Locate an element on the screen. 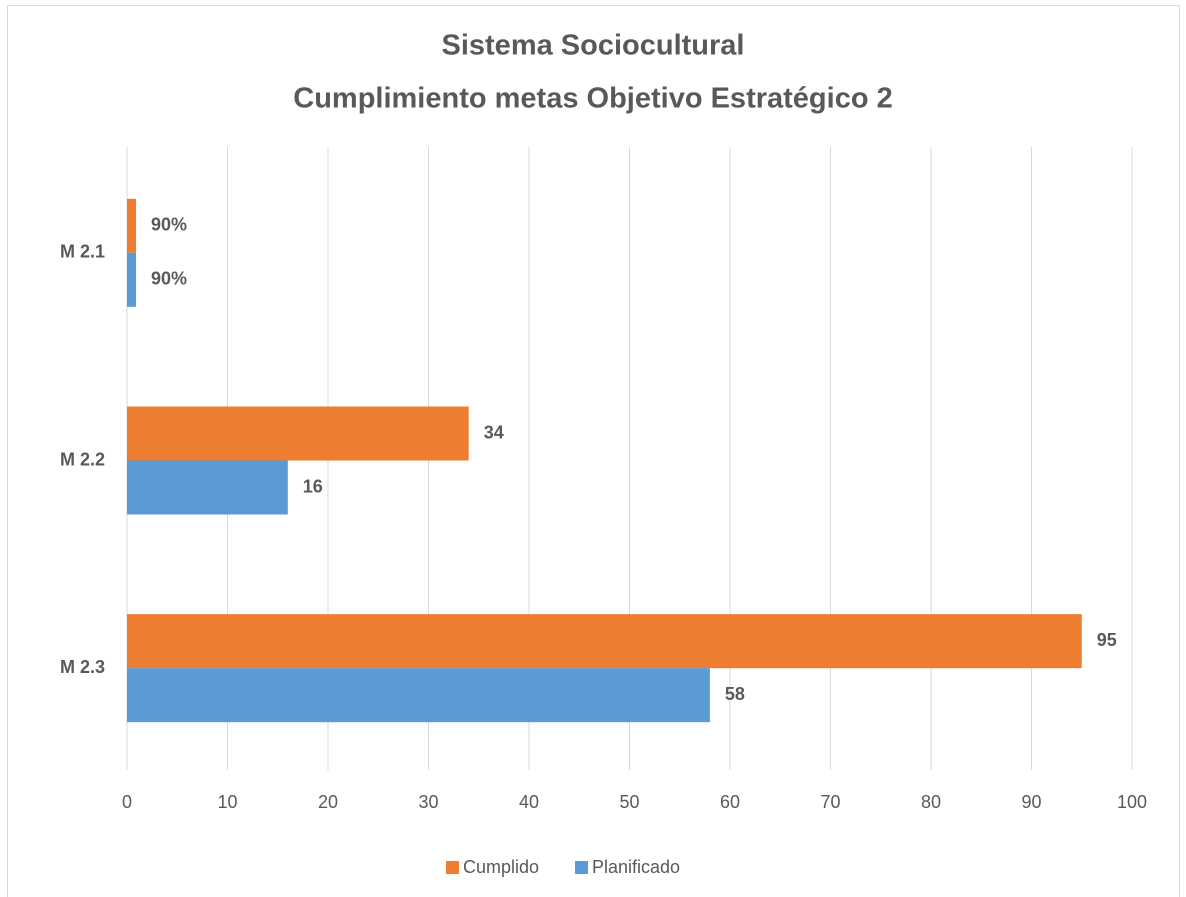 The height and width of the screenshot is (897, 1186). x-tick-label: 0 is located at coordinates (127, 802).